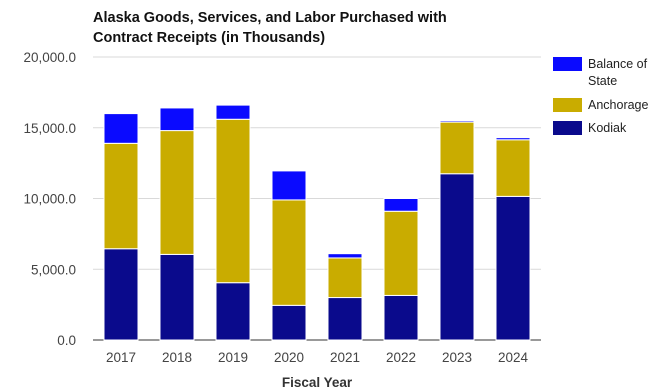  I want to click on x-tick-label: 2023, so click(457, 357).